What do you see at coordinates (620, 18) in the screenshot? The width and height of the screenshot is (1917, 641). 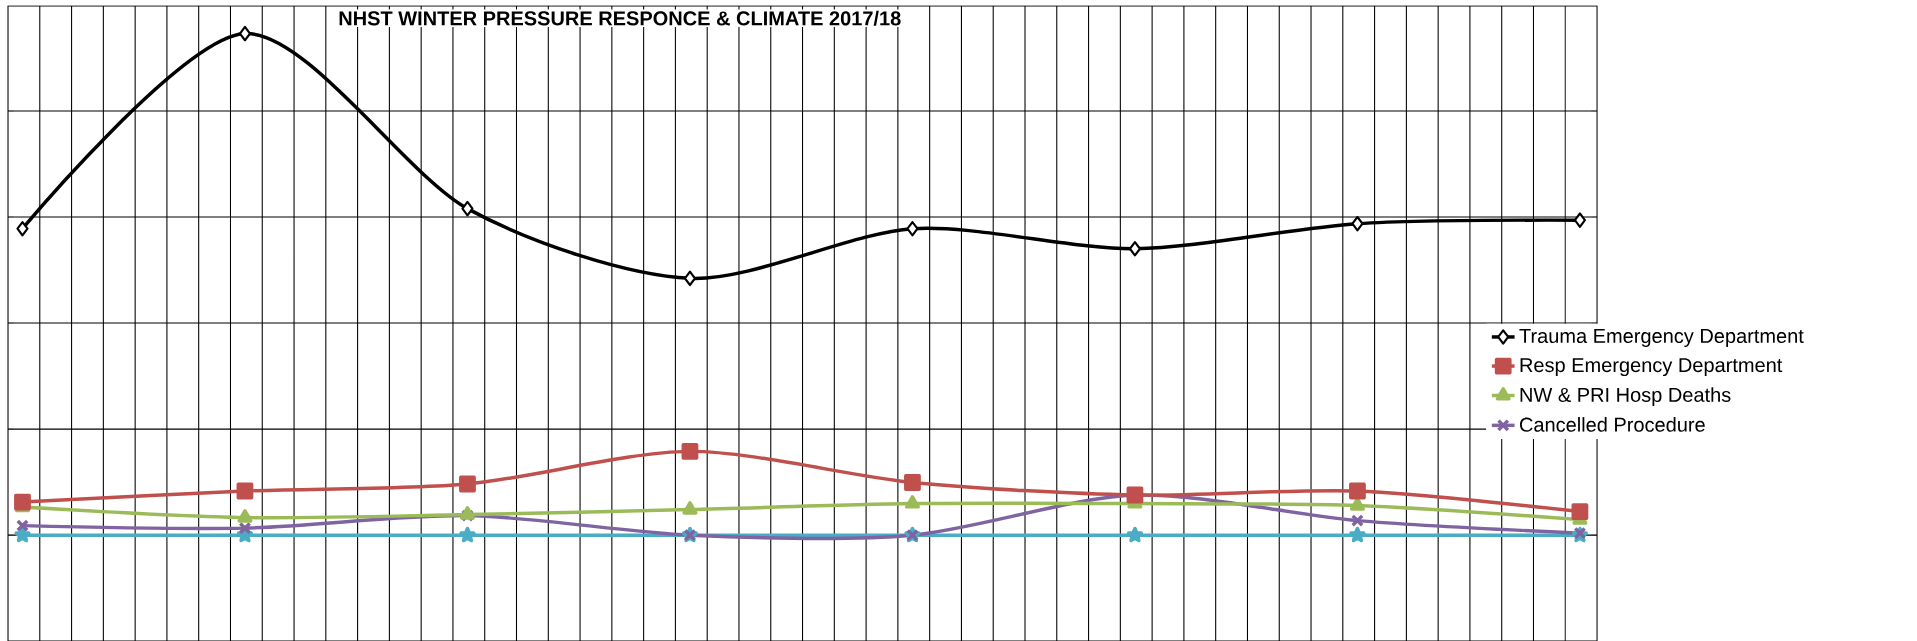 I see `chart-title: NHST WINTER PRESSURE RESPONCE & CLIMATE 2017/18` at bounding box center [620, 18].